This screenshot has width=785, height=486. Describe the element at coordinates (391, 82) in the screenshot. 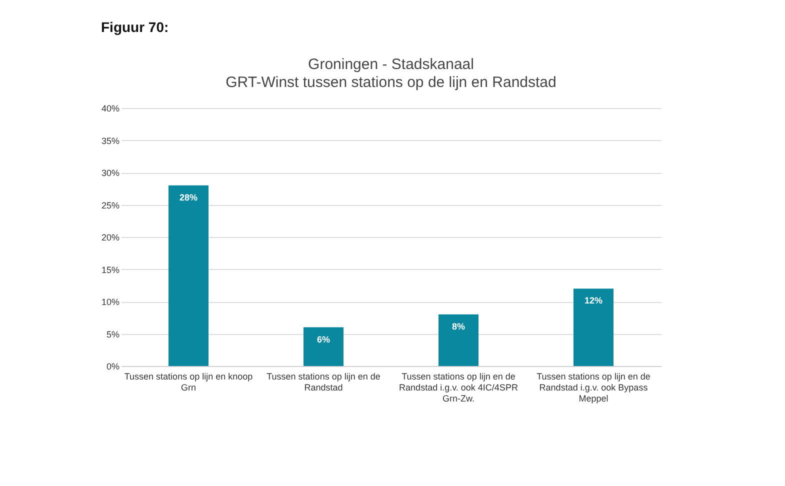

I see `chart-subtitle: GRT-Winst tussen stations op de lijn en Randstad` at that location.